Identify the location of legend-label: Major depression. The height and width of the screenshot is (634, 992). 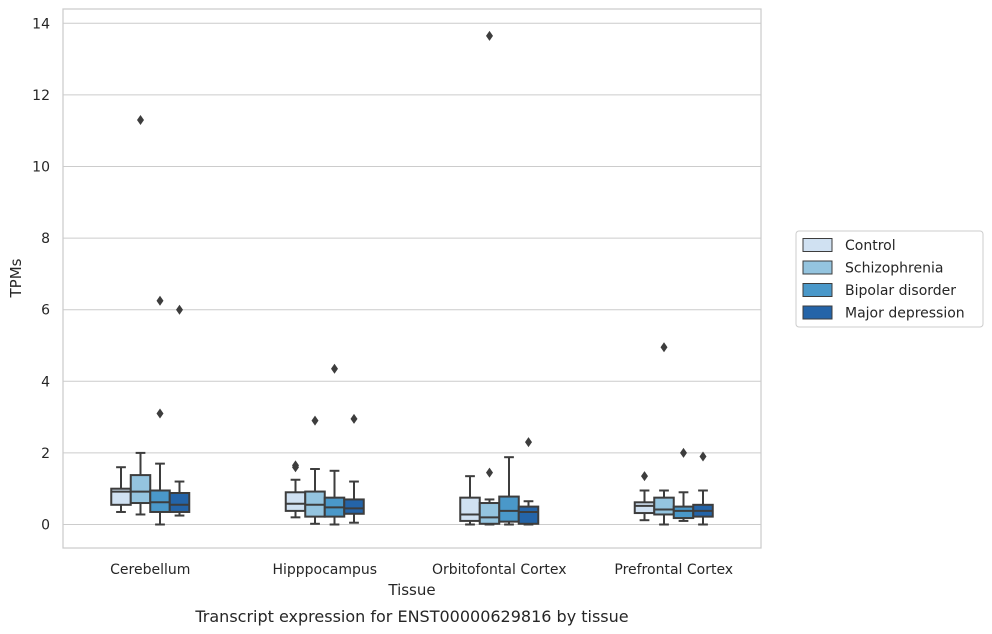
(905, 314).